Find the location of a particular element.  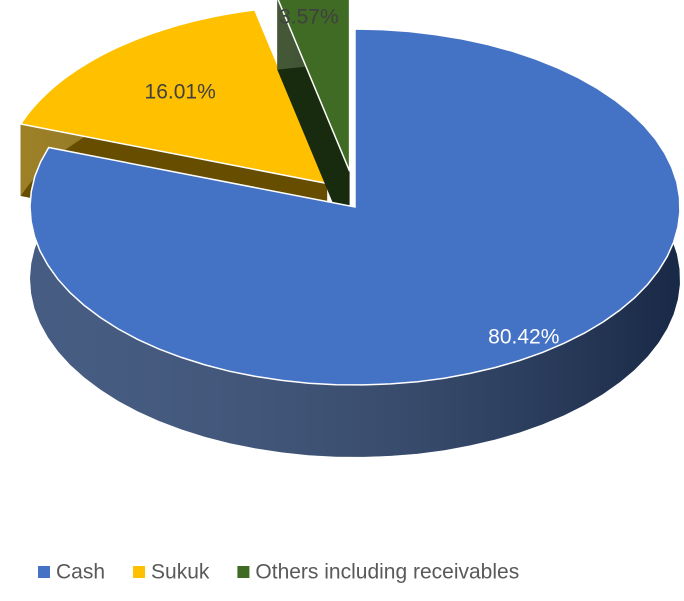

slice is located at coordinates (314, 122).